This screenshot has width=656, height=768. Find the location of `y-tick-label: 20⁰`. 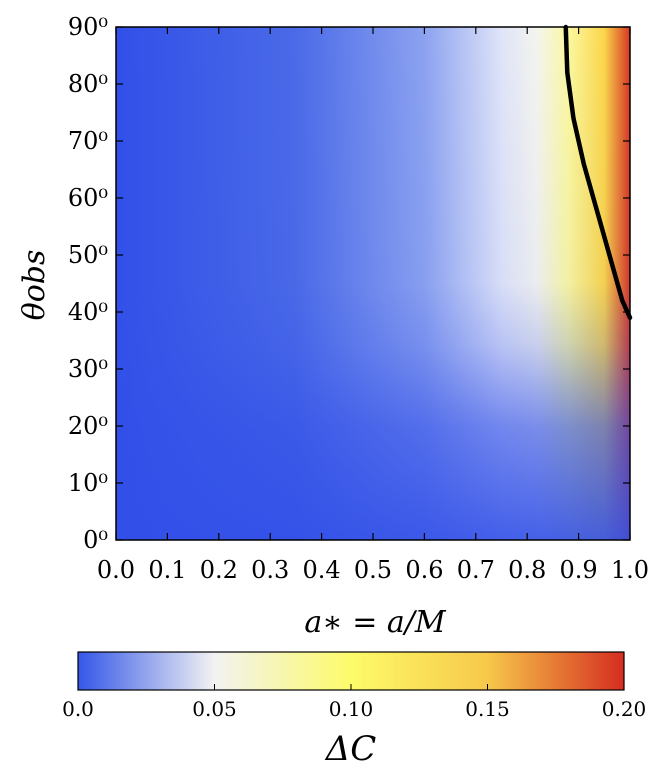

y-tick-label: 20⁰ is located at coordinates (88, 426).